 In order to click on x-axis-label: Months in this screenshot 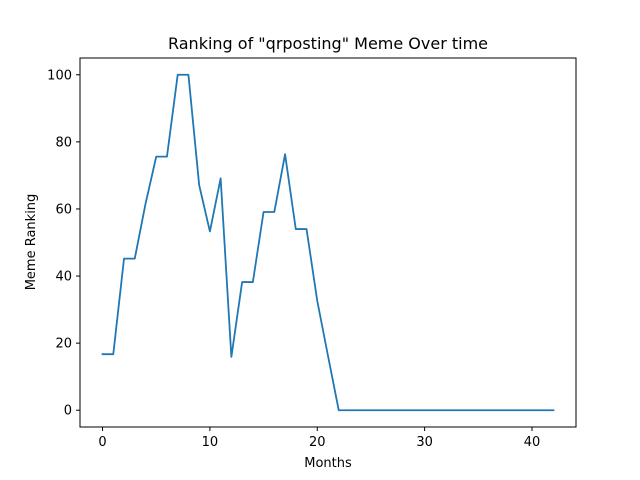, I will do `click(328, 463)`.